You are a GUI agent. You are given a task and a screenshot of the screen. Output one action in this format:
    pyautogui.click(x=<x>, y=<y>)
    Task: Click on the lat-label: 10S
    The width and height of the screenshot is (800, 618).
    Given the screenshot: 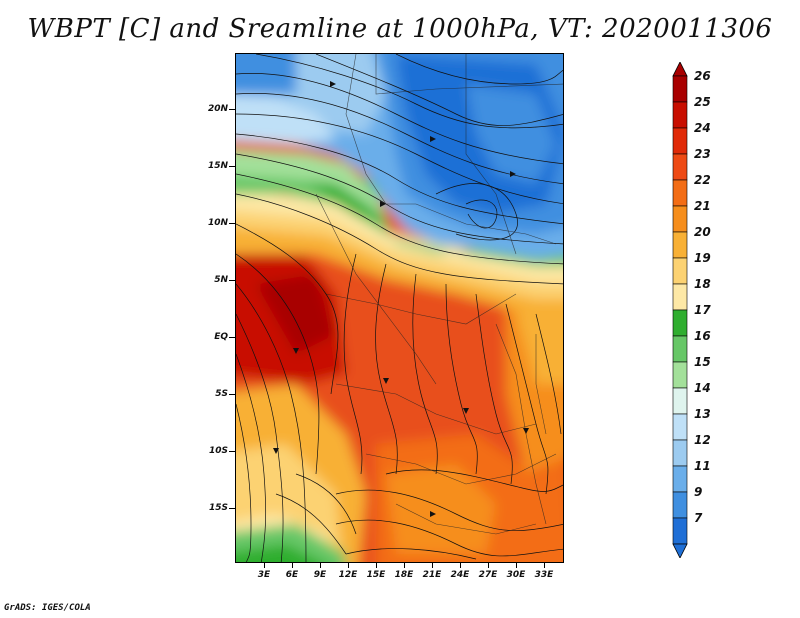 What is the action you would take?
    pyautogui.click(x=218, y=451)
    